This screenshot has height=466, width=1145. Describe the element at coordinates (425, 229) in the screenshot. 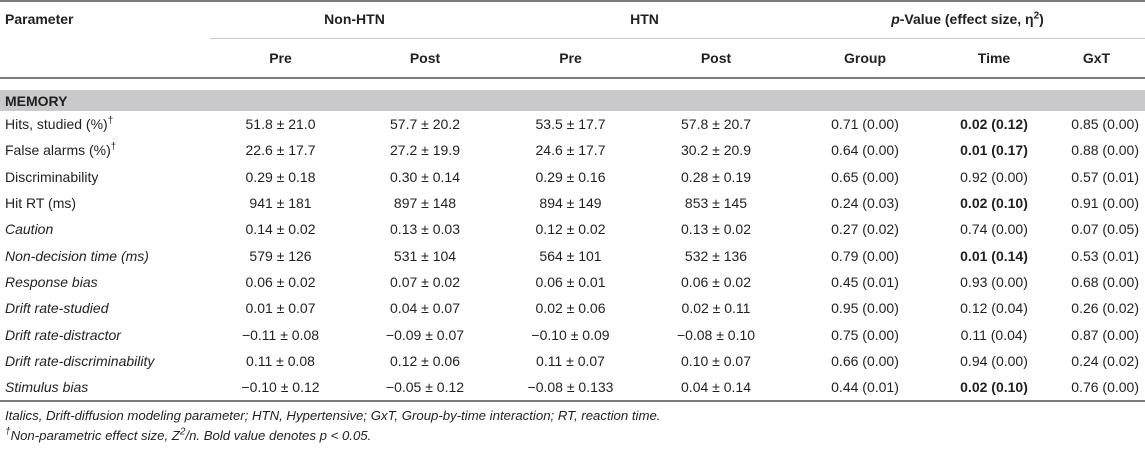

I see `cell-non-htn-post: 0.13 ± 0.03` at that location.